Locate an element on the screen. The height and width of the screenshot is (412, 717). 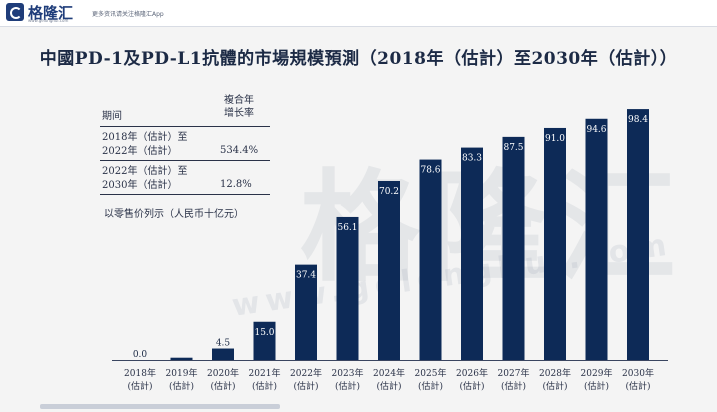
top-bar: 格隆汇 www.gelonghui.com 更多资讯请关注格隆汇App is located at coordinates (358, 13).